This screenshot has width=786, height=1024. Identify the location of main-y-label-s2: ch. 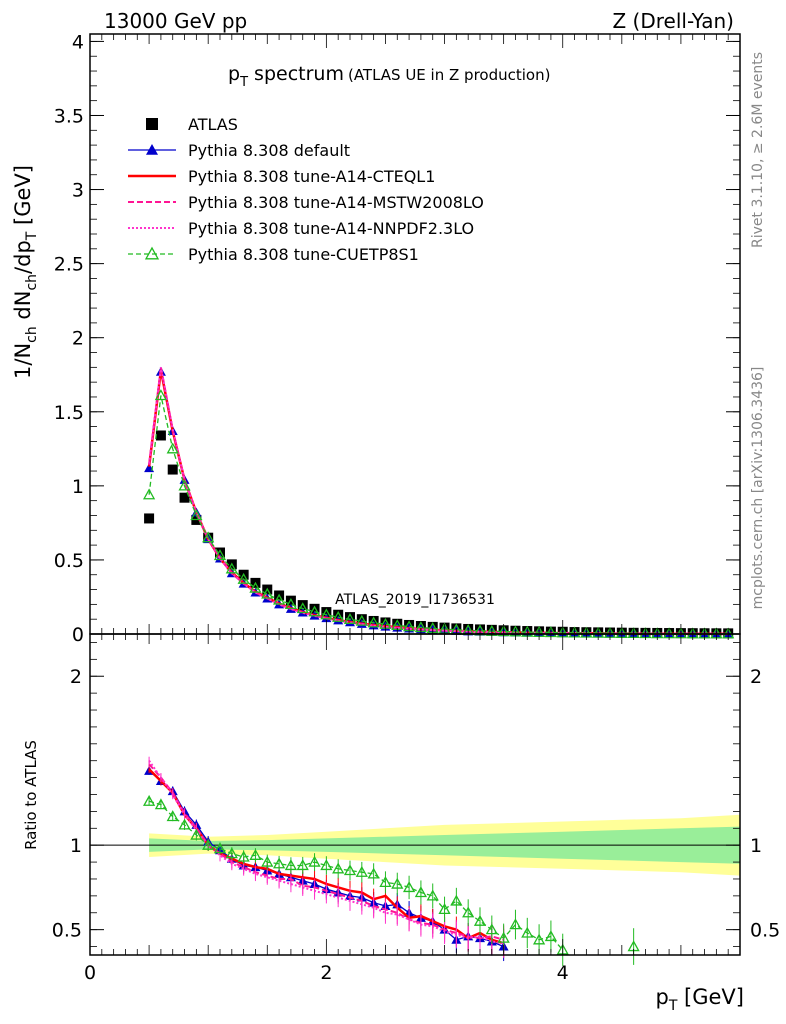
(32, 282).